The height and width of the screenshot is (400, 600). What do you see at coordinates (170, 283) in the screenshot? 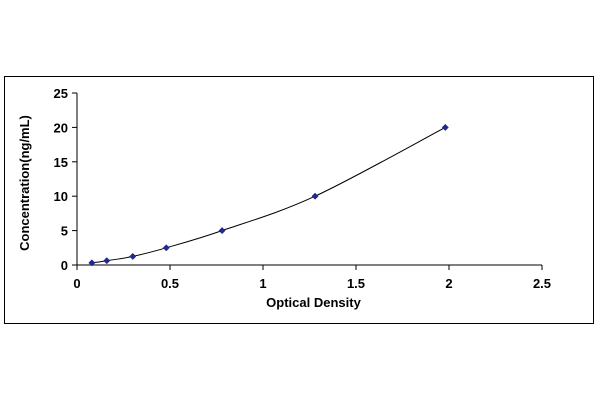
I see `x-tick-label: 0.5` at bounding box center [170, 283].